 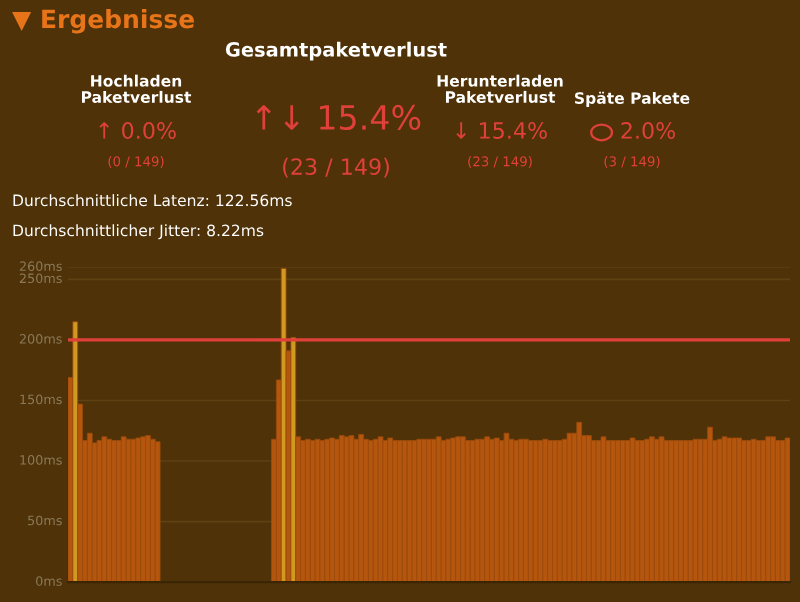 What do you see at coordinates (648, 130) in the screenshot?
I see `text: 2.0%` at bounding box center [648, 130].